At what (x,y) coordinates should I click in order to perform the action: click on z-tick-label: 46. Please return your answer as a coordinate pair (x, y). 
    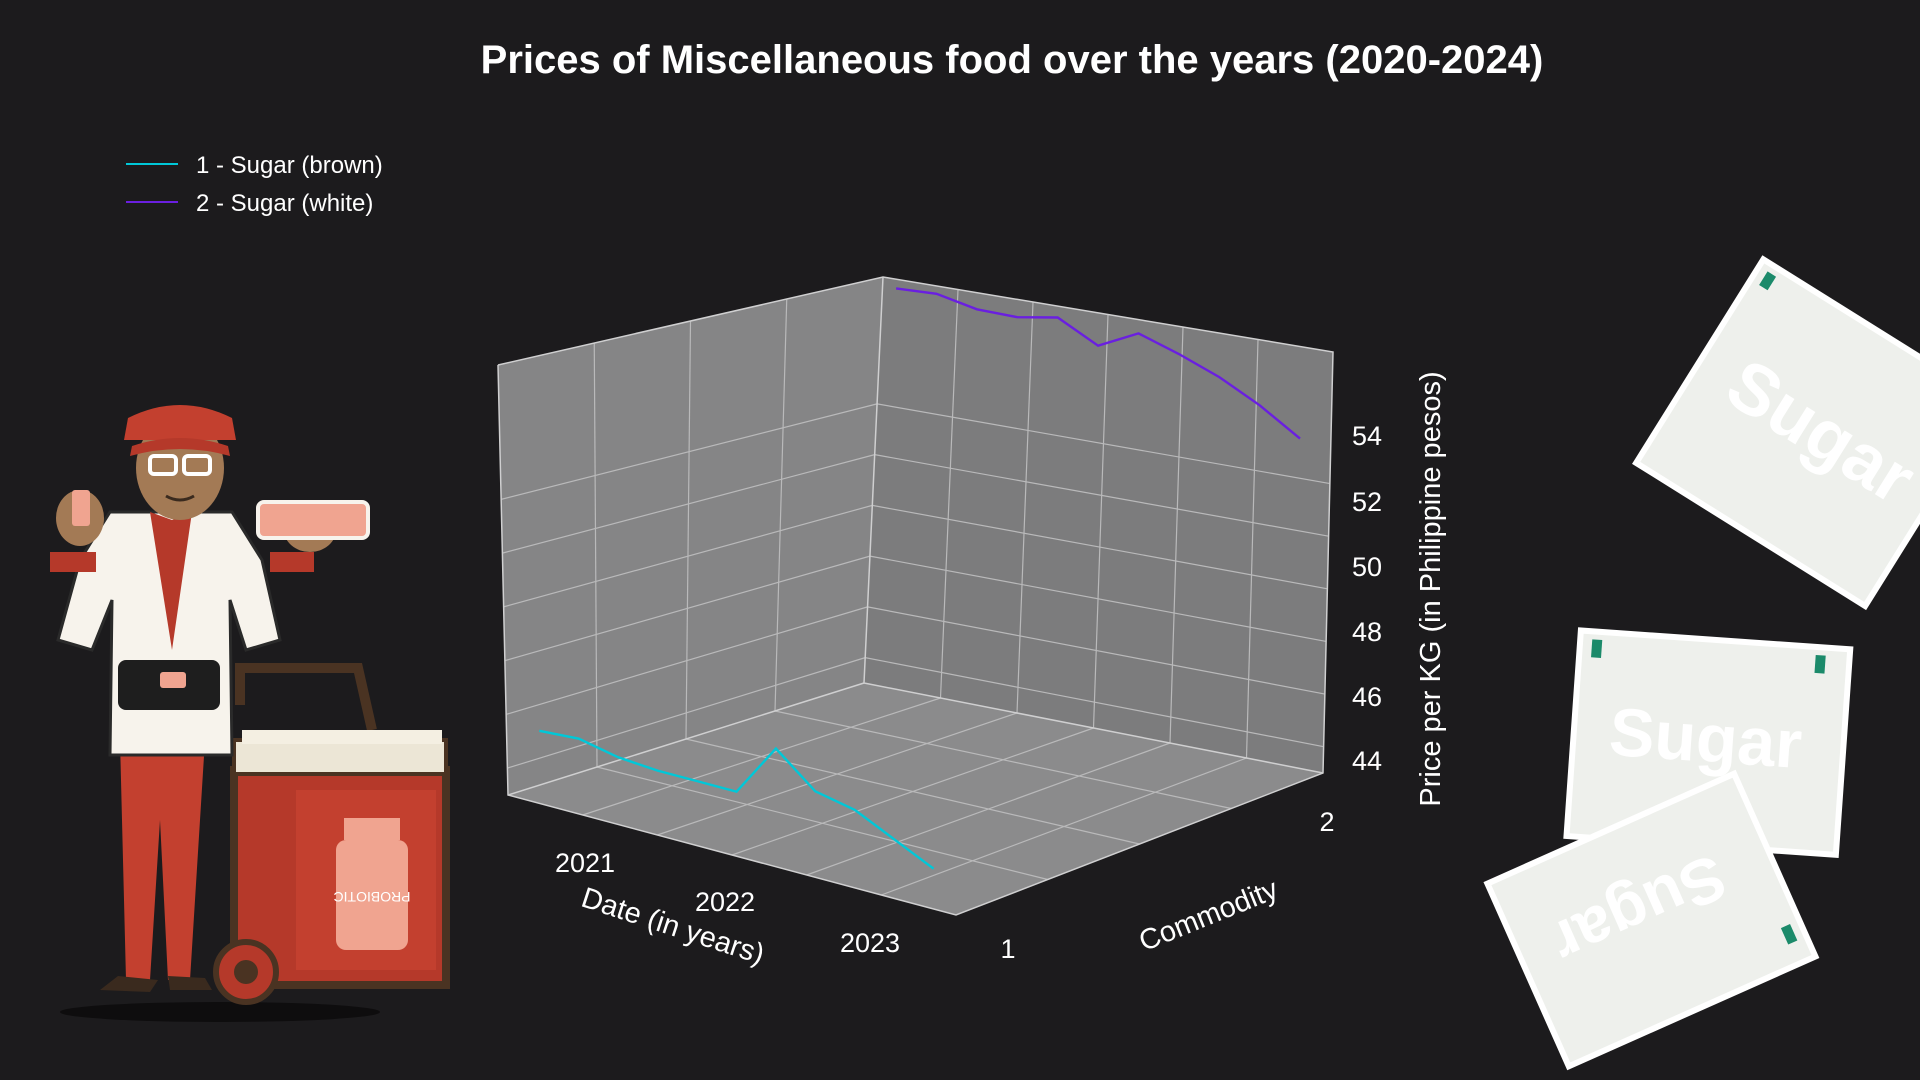
    Looking at the image, I should click on (1367, 697).